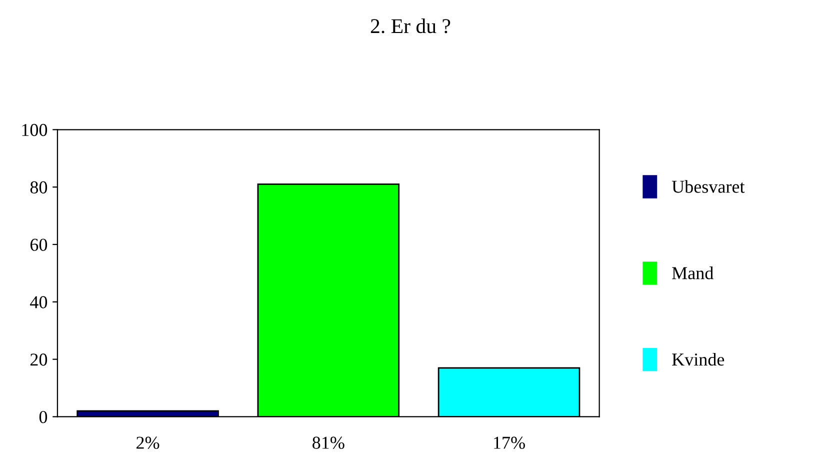 The image size is (821, 463). I want to click on y-tick-label: 80, so click(39, 187).